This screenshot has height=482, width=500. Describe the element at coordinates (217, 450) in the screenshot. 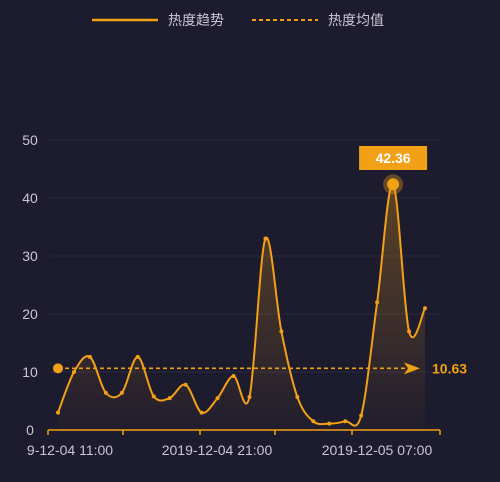

I see `x-tick-label: 2019-12-04 21:00` at that location.